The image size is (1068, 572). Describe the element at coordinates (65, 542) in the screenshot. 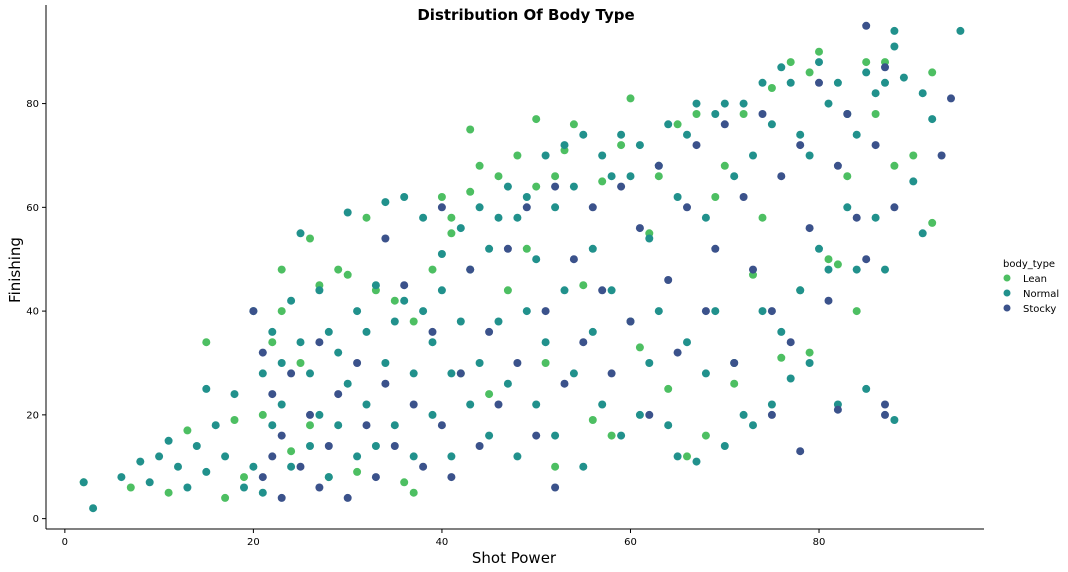

I see `x-tick-label-0: 0` at that location.